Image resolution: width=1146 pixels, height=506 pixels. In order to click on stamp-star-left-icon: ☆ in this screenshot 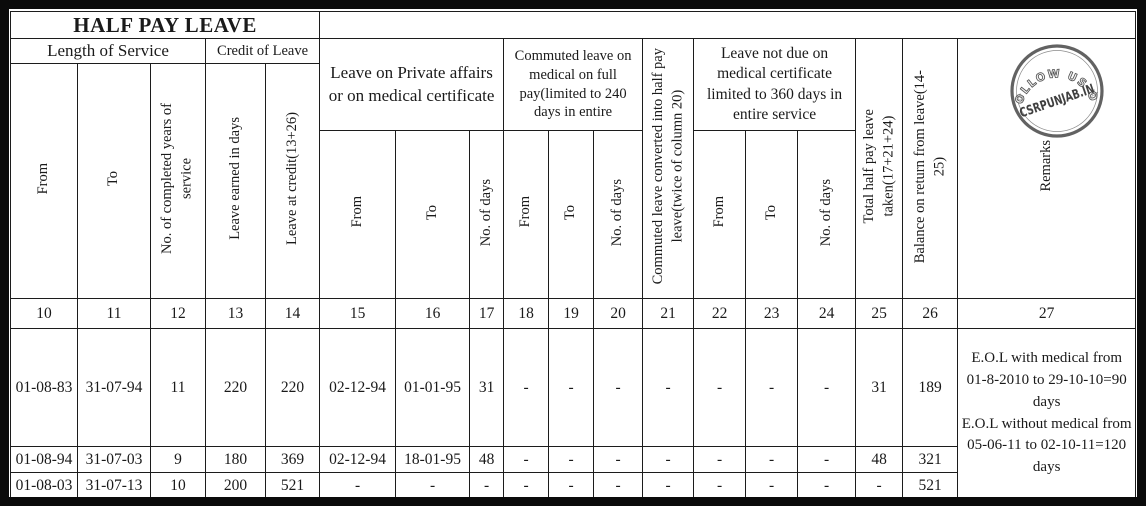, I will do `click(1020, 97)`.